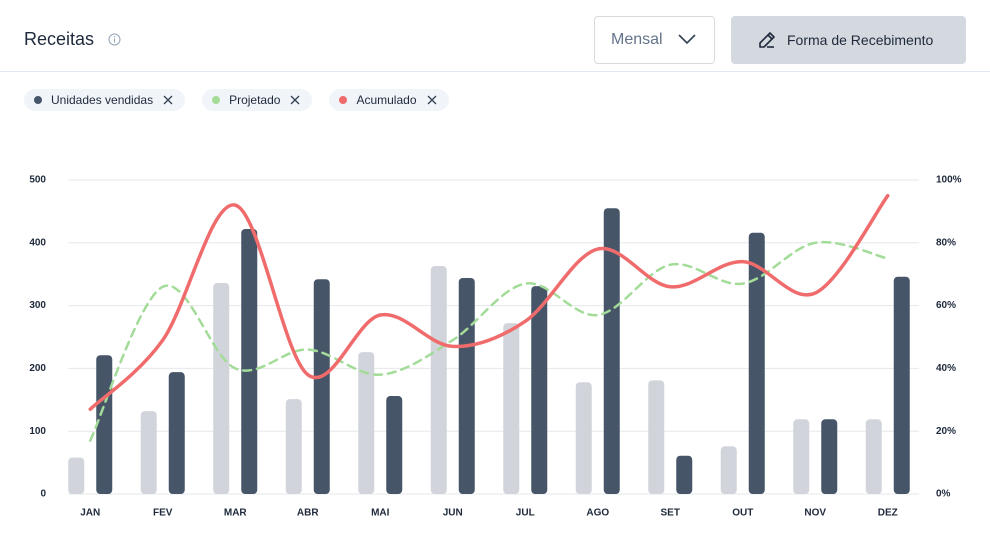 The image size is (990, 546). What do you see at coordinates (946, 305) in the screenshot?
I see `y2-tick-label: 60%` at bounding box center [946, 305].